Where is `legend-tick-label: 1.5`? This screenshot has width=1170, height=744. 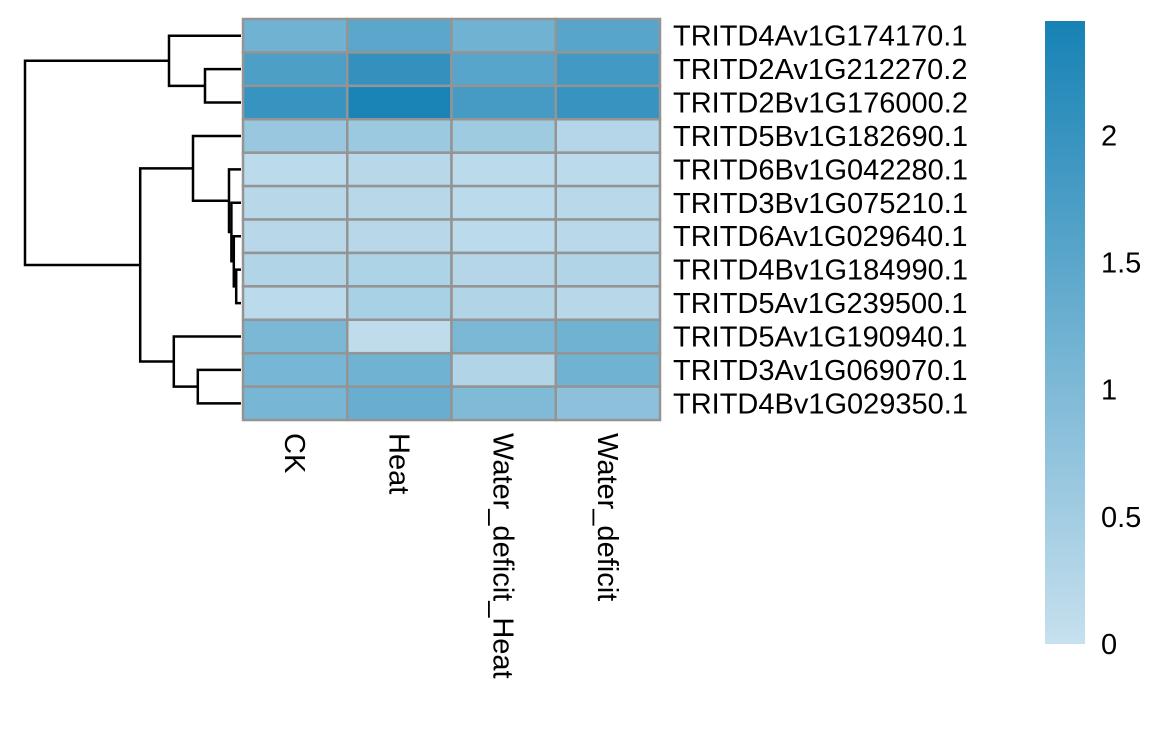
legend-tick-label: 1.5 is located at coordinates (1121, 264).